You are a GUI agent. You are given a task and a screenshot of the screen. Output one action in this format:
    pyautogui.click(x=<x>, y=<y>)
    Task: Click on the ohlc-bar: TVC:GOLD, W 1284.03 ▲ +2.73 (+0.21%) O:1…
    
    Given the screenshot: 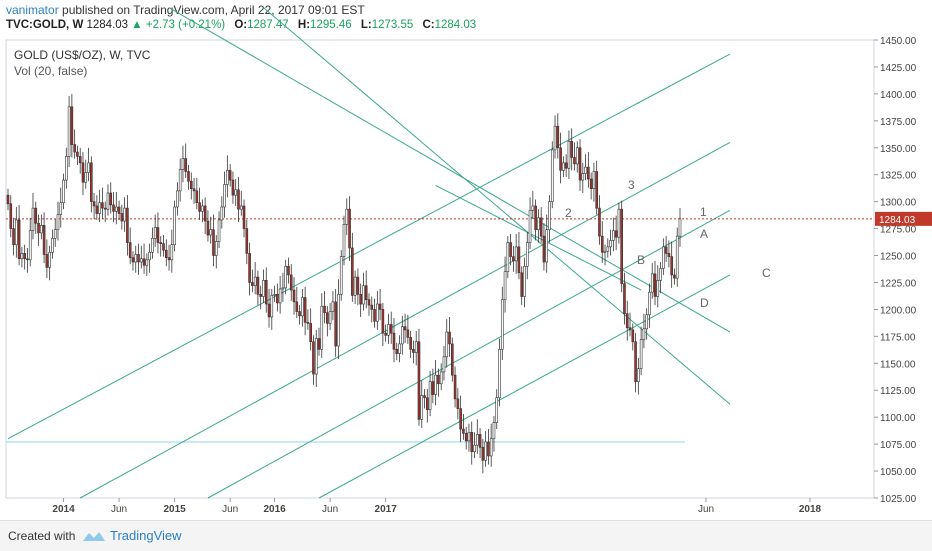 What is the action you would take?
    pyautogui.click(x=241, y=25)
    